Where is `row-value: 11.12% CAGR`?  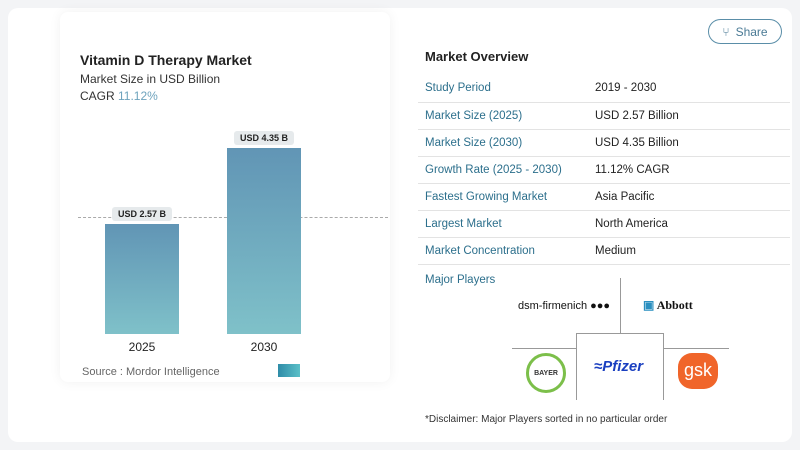 row-value: 11.12% CAGR is located at coordinates (689, 170).